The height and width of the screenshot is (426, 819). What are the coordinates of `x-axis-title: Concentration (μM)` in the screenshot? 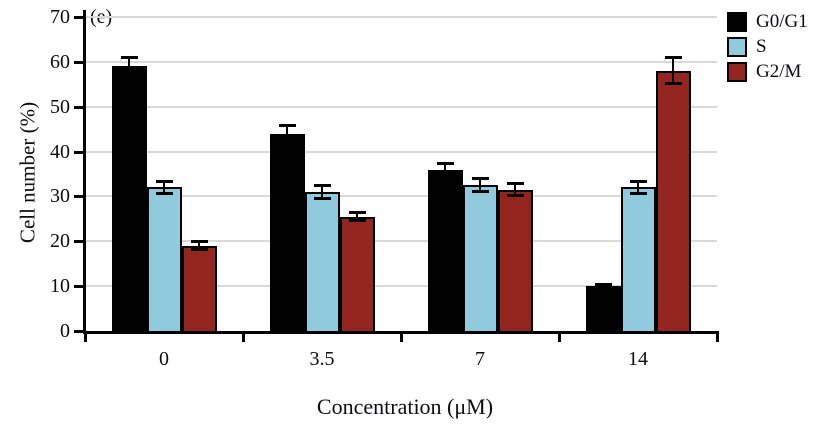 It's located at (405, 406).